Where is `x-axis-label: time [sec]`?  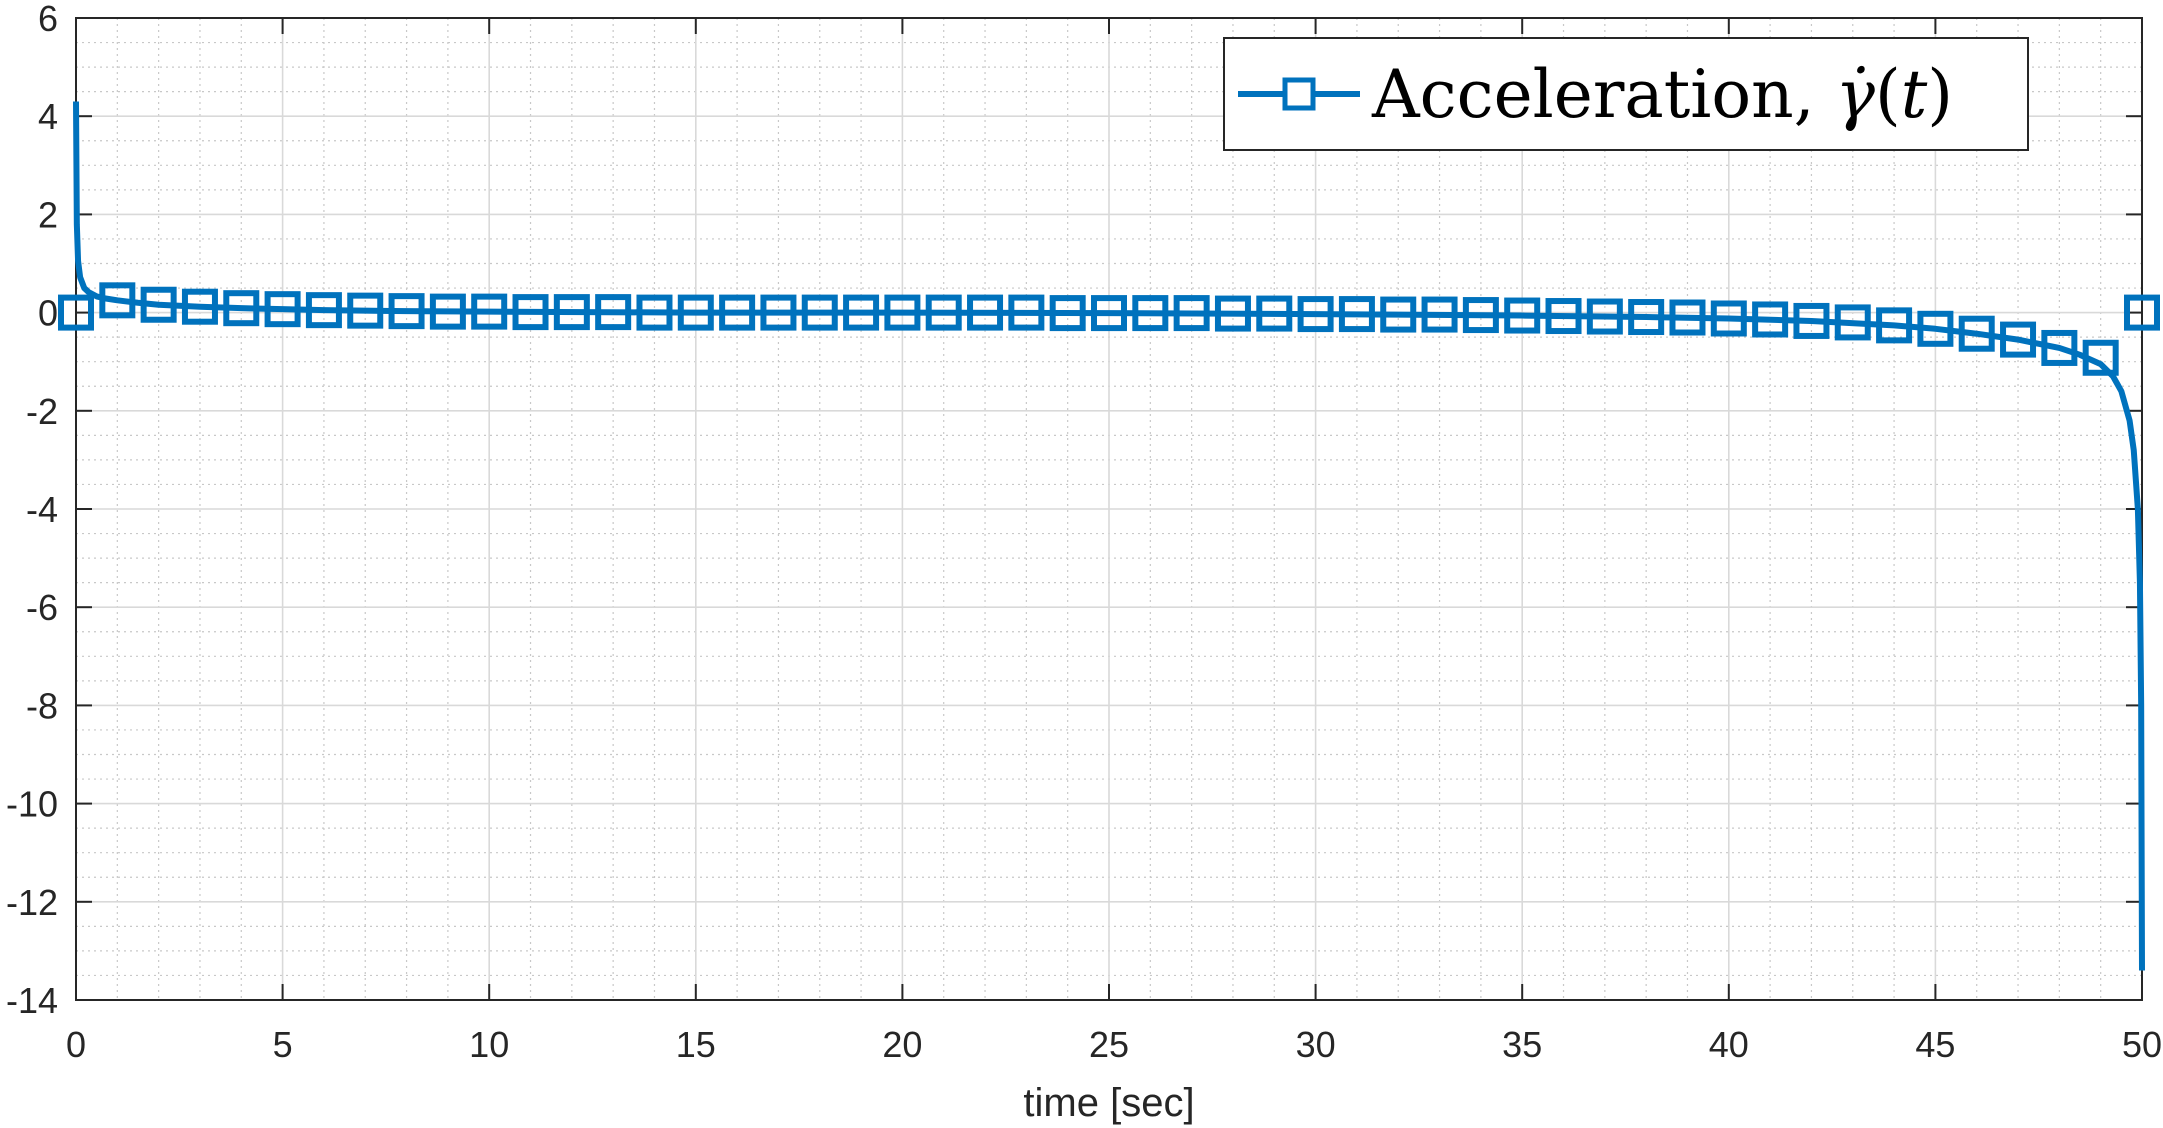 x-axis-label: time [sec] is located at coordinates (1108, 1103).